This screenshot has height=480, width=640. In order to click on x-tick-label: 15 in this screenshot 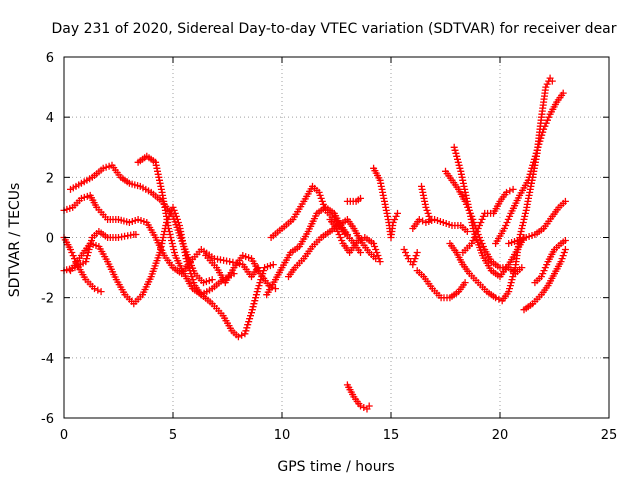, I will do `click(391, 435)`.